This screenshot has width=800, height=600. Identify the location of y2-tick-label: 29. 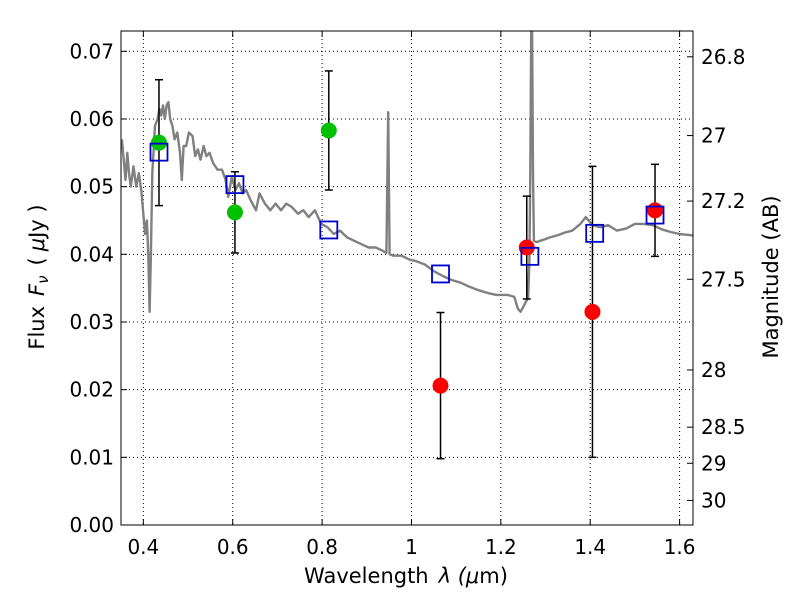
(713, 463).